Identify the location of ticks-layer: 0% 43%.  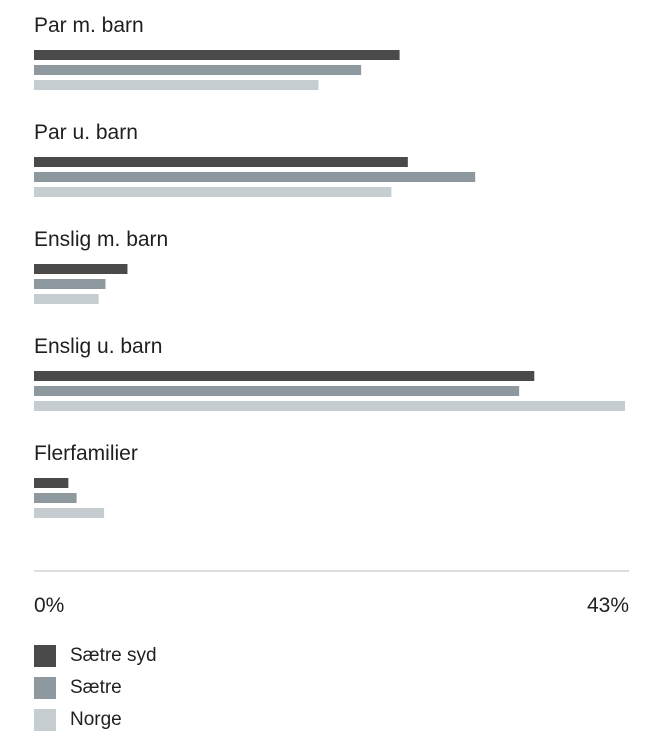
(331, 605).